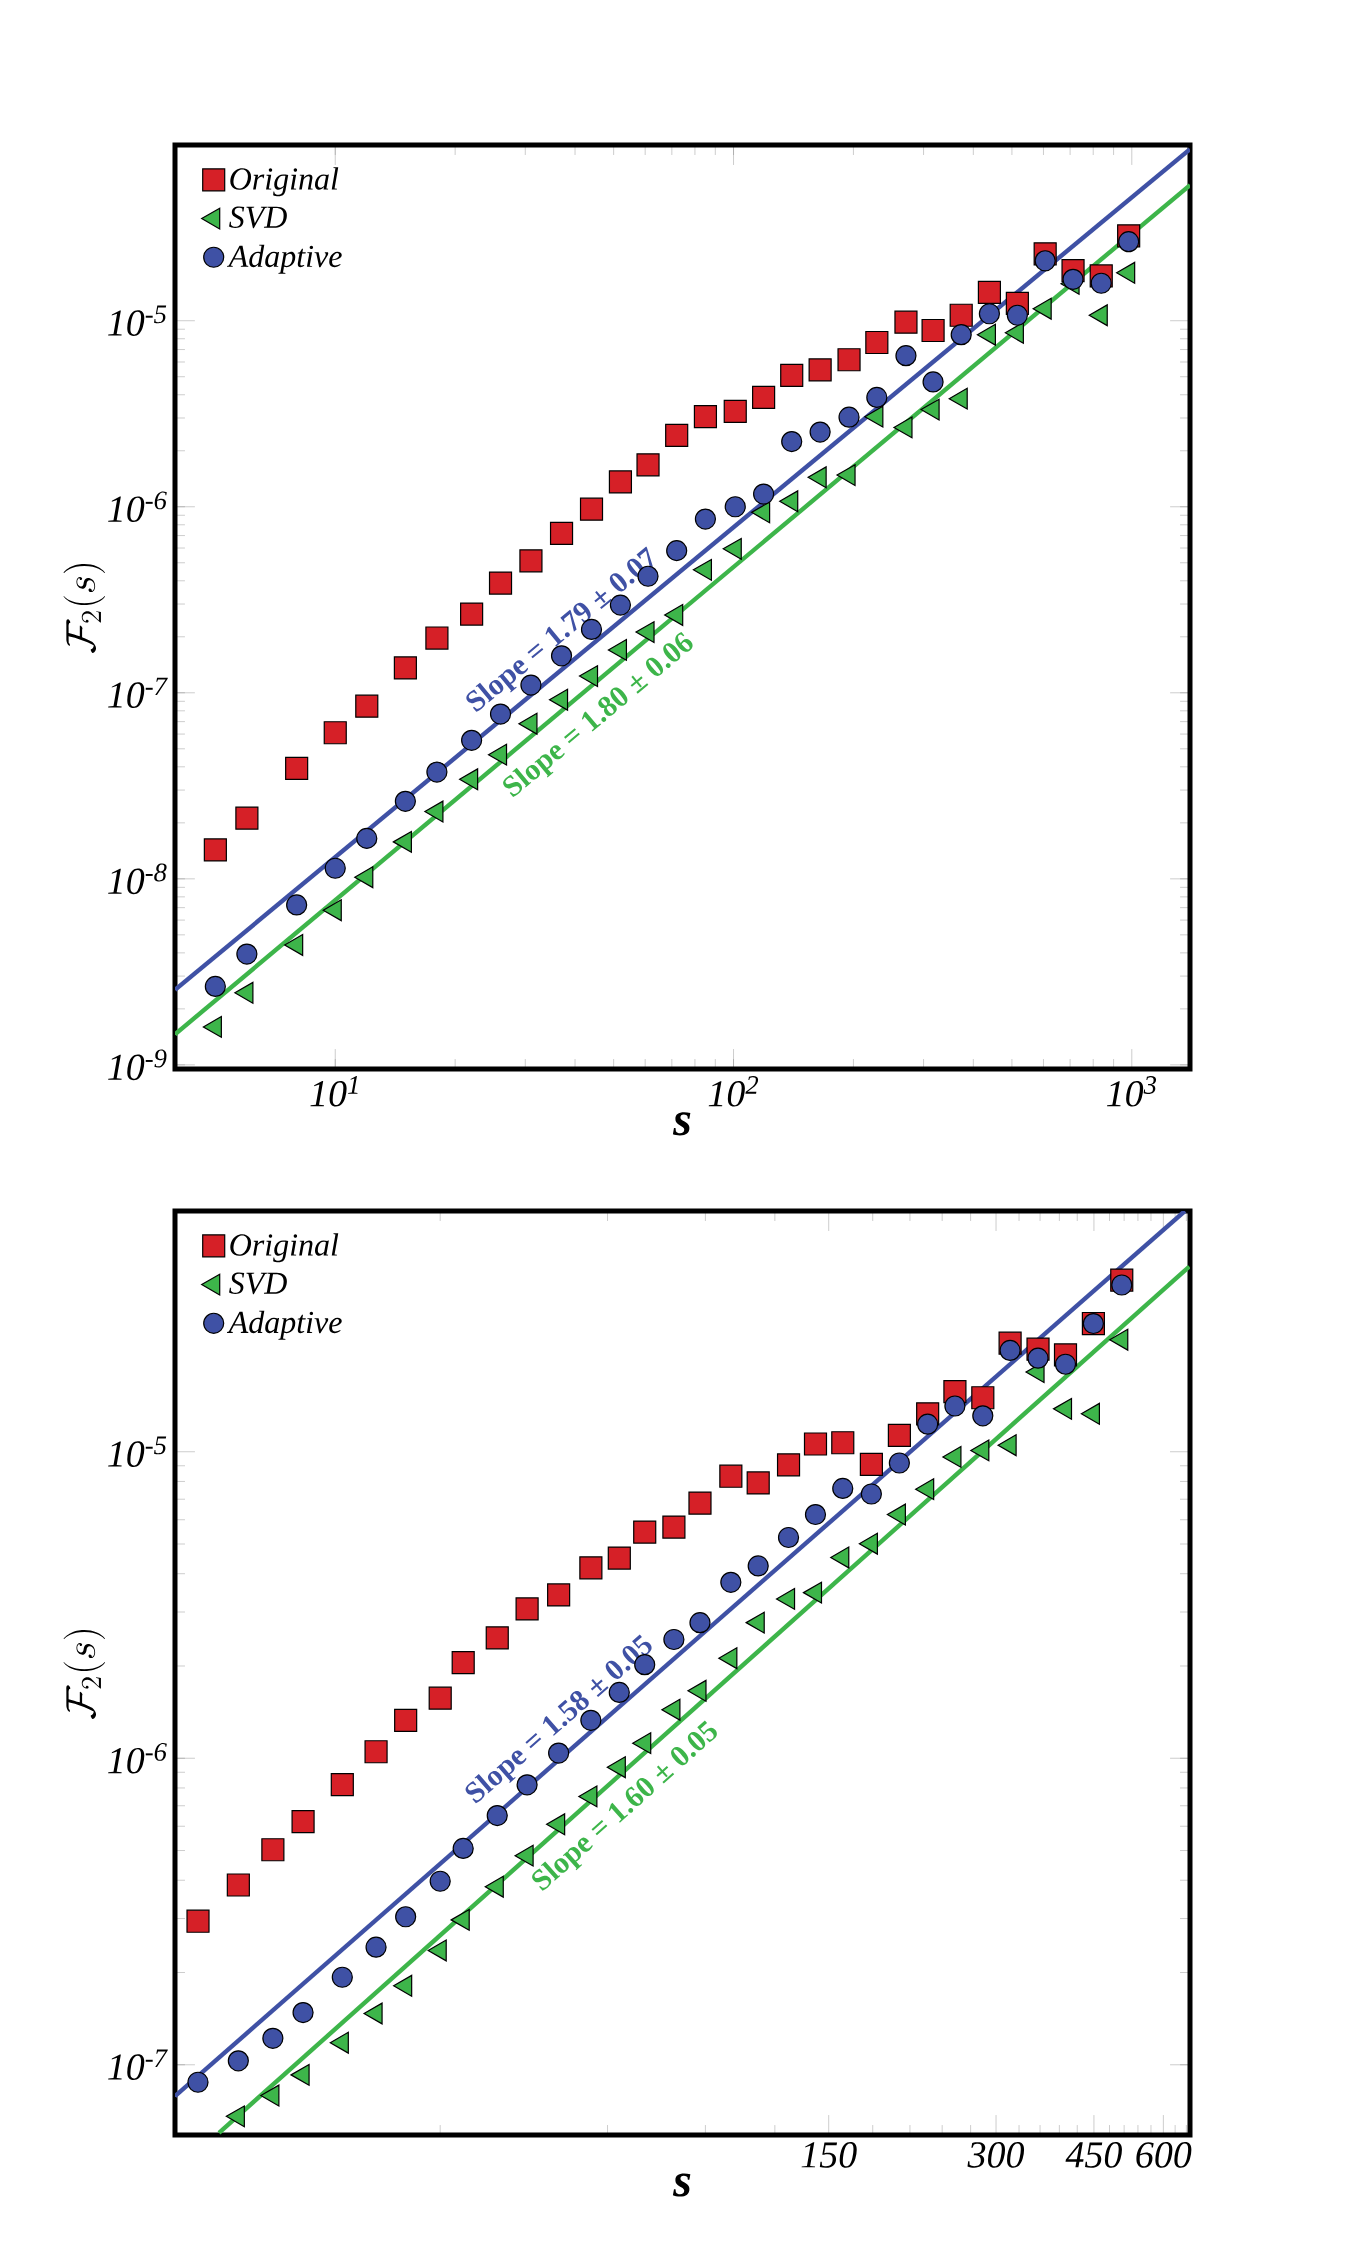 The width and height of the screenshot is (1355, 2267). I want to click on x-tick-label: 450, so click(1093, 2155).